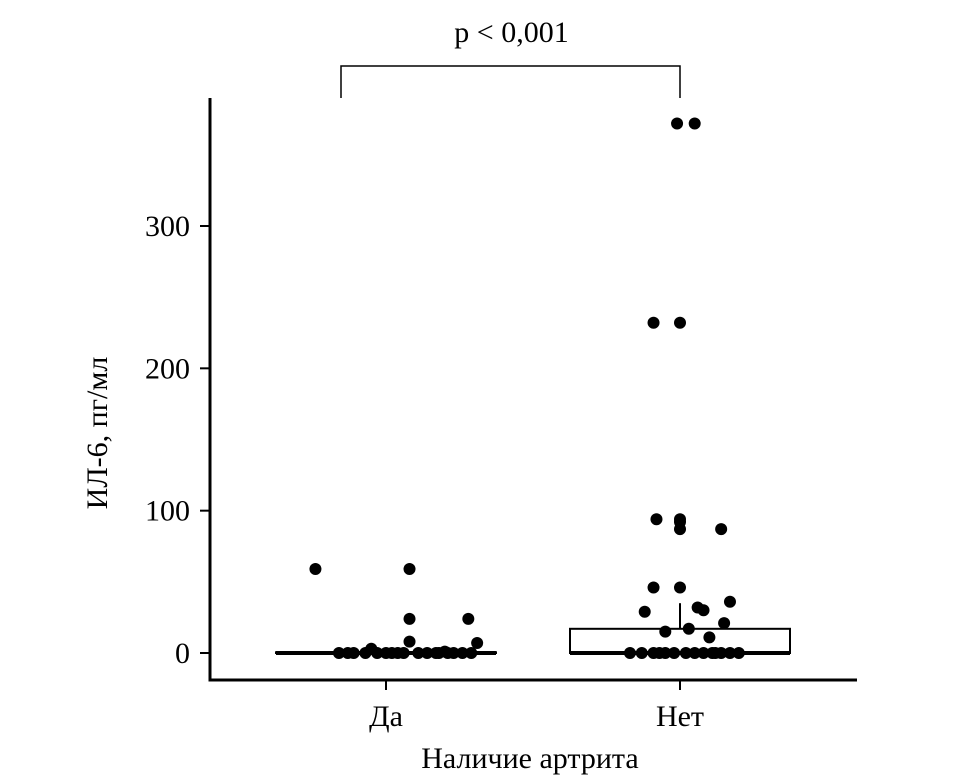 This screenshot has height=784, width=977. What do you see at coordinates (167, 368) in the screenshot?
I see `y-tick-label-200: 200` at bounding box center [167, 368].